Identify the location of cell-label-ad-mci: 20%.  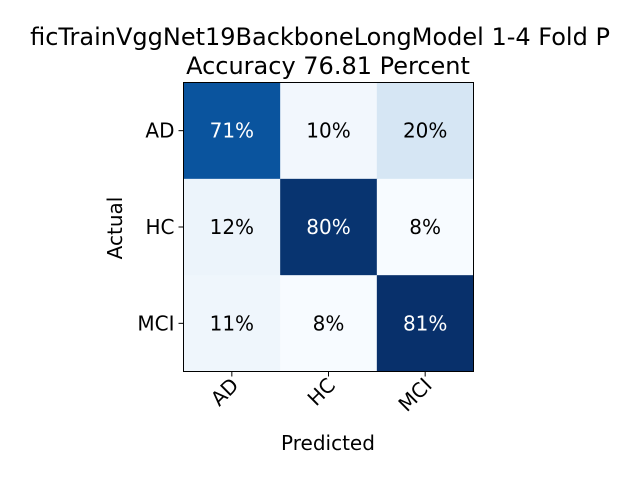
(425, 131).